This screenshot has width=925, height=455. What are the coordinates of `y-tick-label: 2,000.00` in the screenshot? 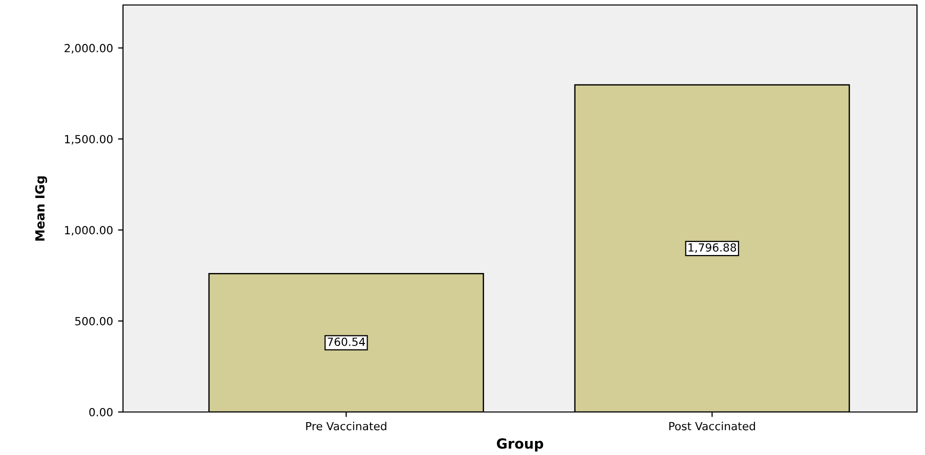 It's located at (88, 49).